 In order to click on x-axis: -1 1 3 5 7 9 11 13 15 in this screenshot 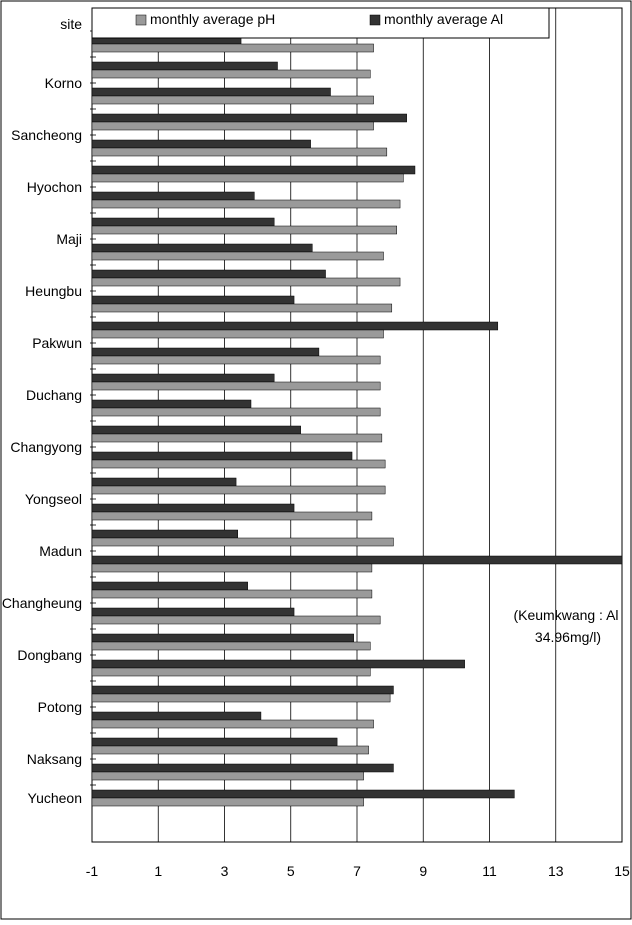, I will do `click(358, 871)`.